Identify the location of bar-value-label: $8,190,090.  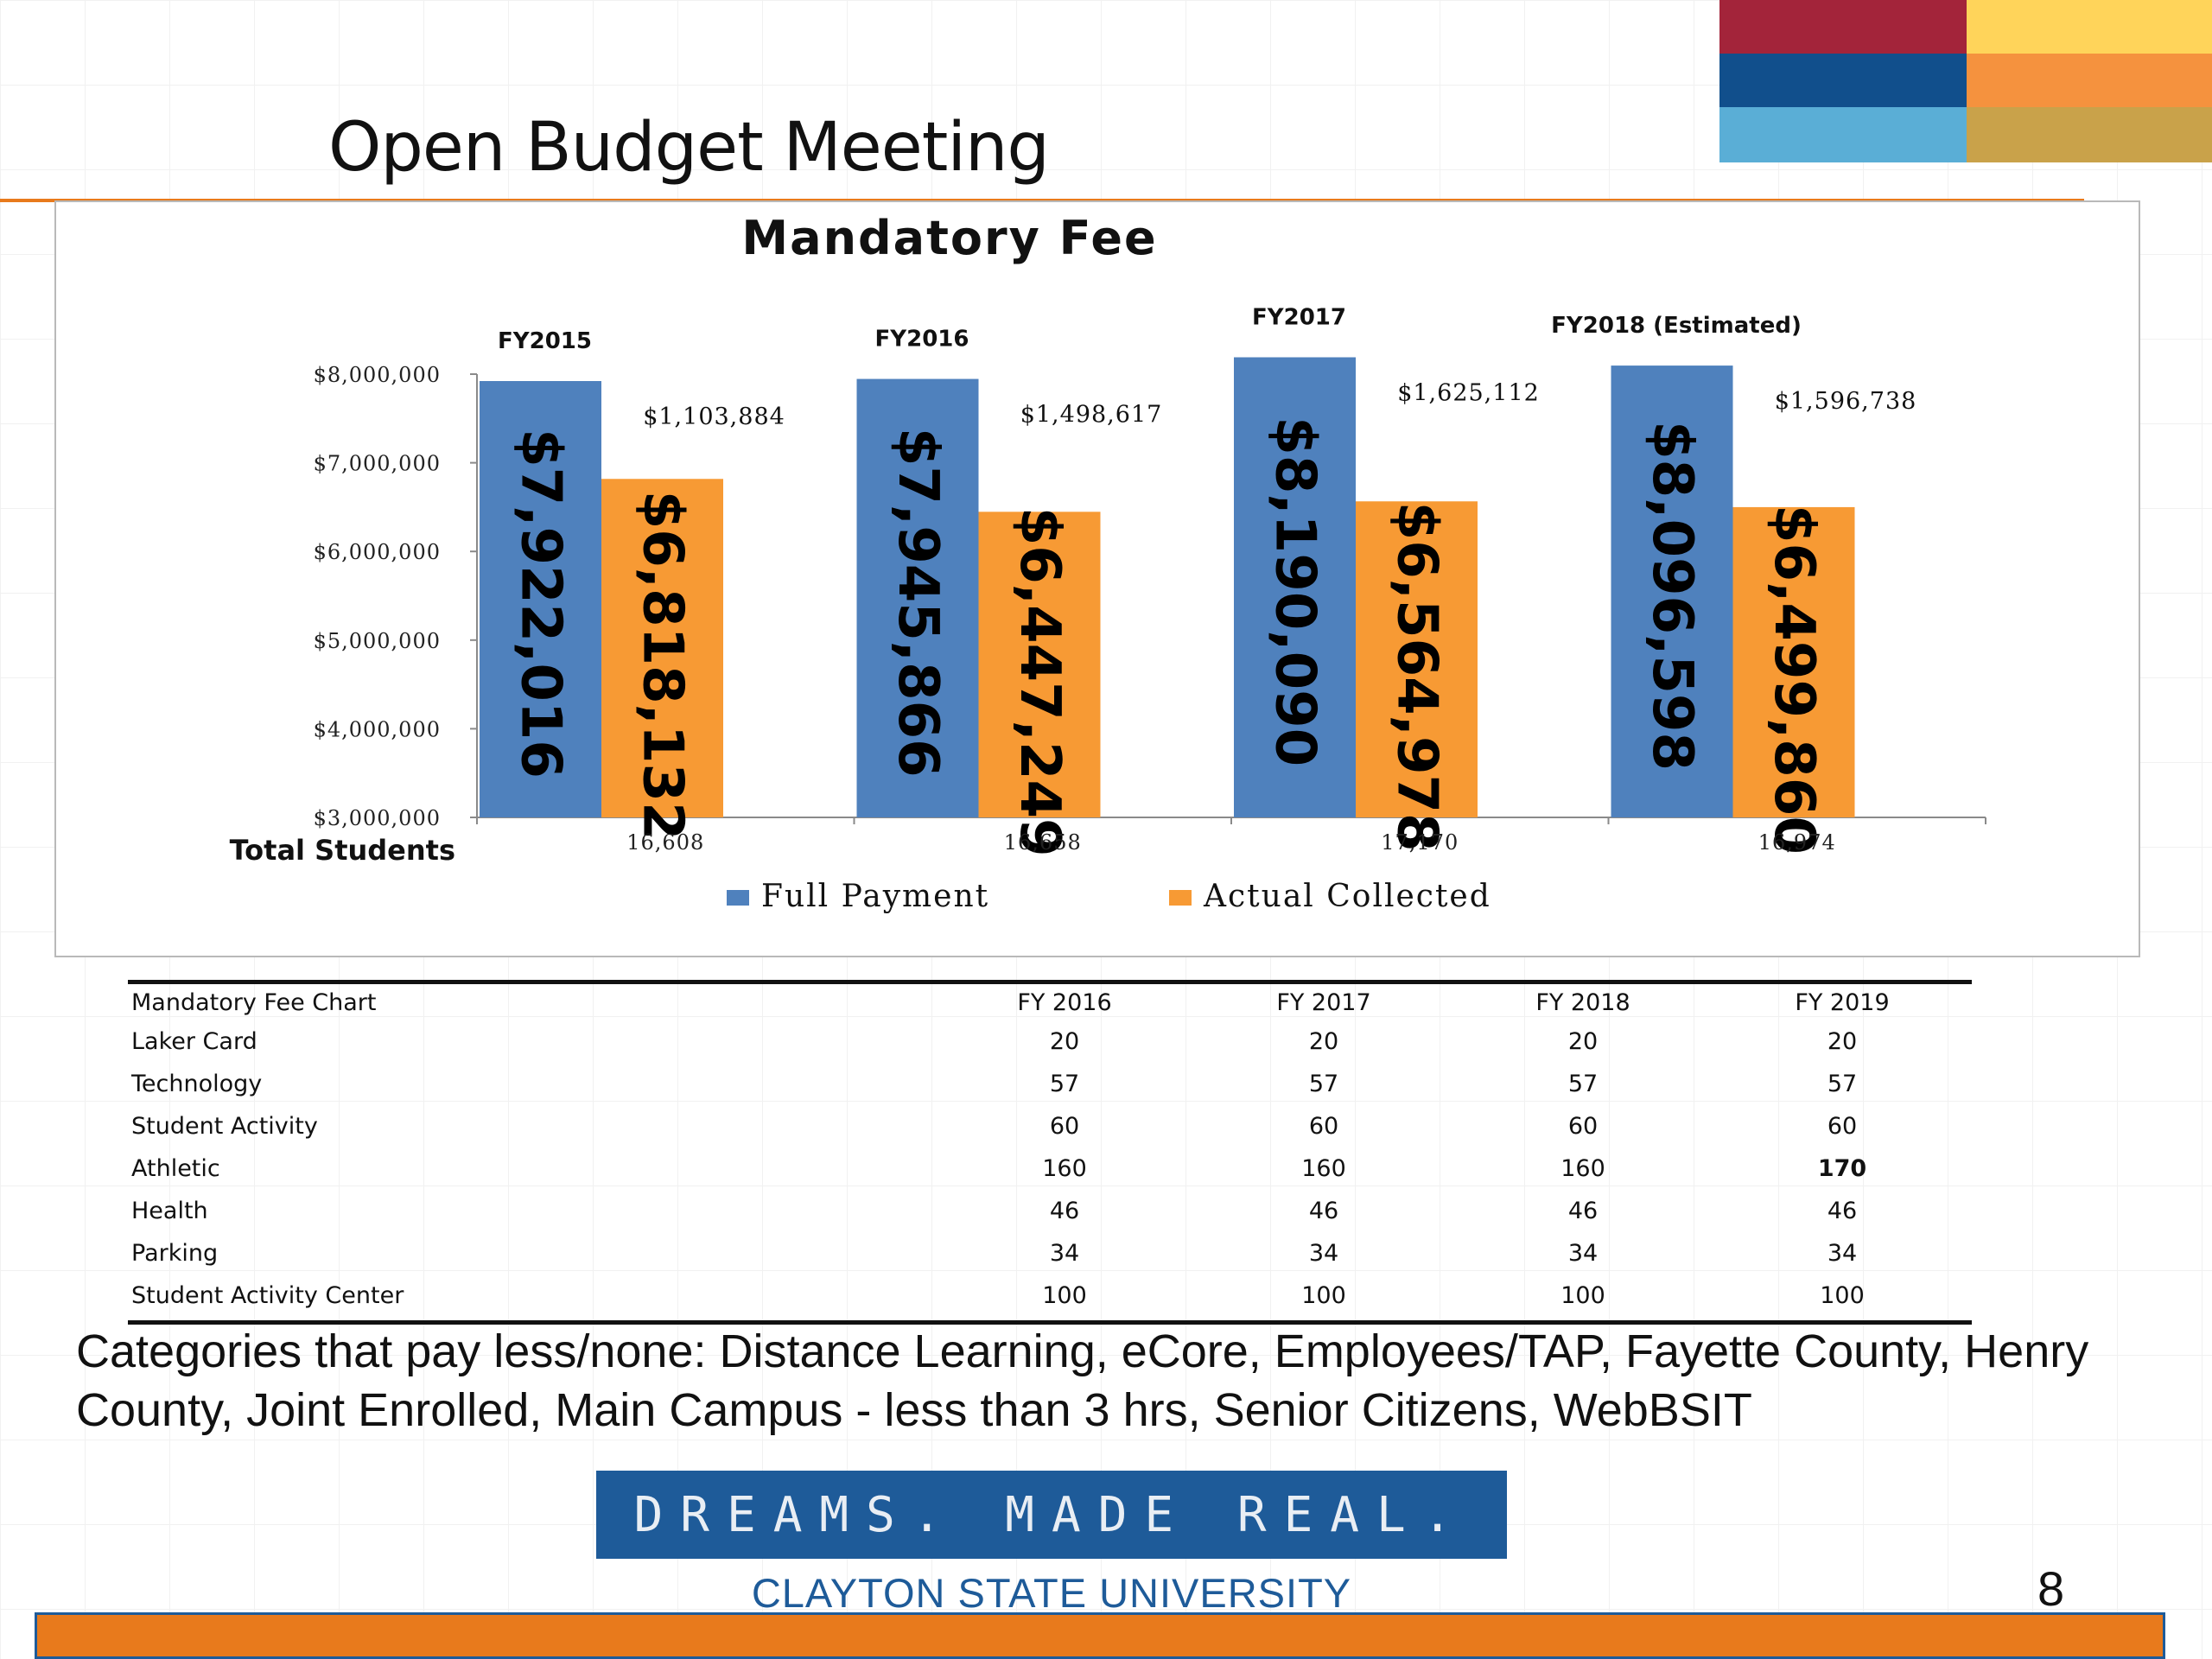
(1295, 591).